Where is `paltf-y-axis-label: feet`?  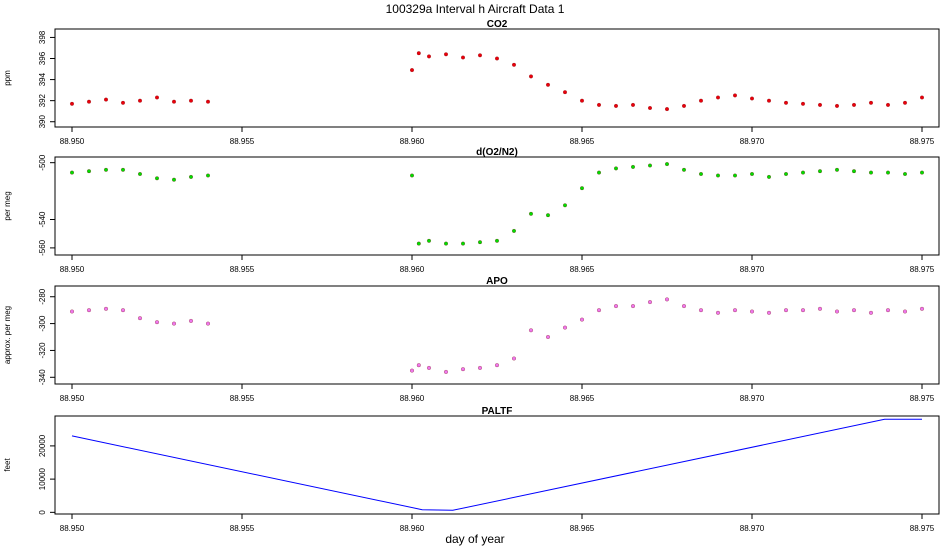
paltf-y-axis-label: feet is located at coordinates (7, 465).